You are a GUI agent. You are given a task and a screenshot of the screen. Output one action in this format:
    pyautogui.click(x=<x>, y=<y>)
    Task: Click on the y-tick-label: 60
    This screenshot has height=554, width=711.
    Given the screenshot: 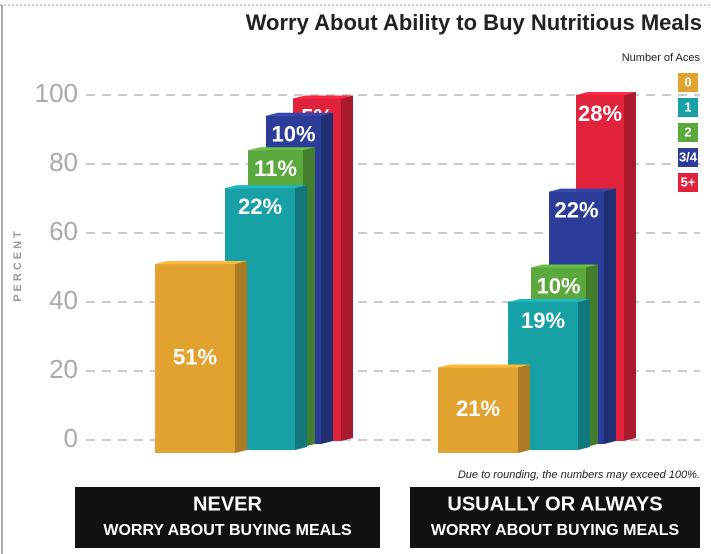 What is the action you would take?
    pyautogui.click(x=63, y=231)
    